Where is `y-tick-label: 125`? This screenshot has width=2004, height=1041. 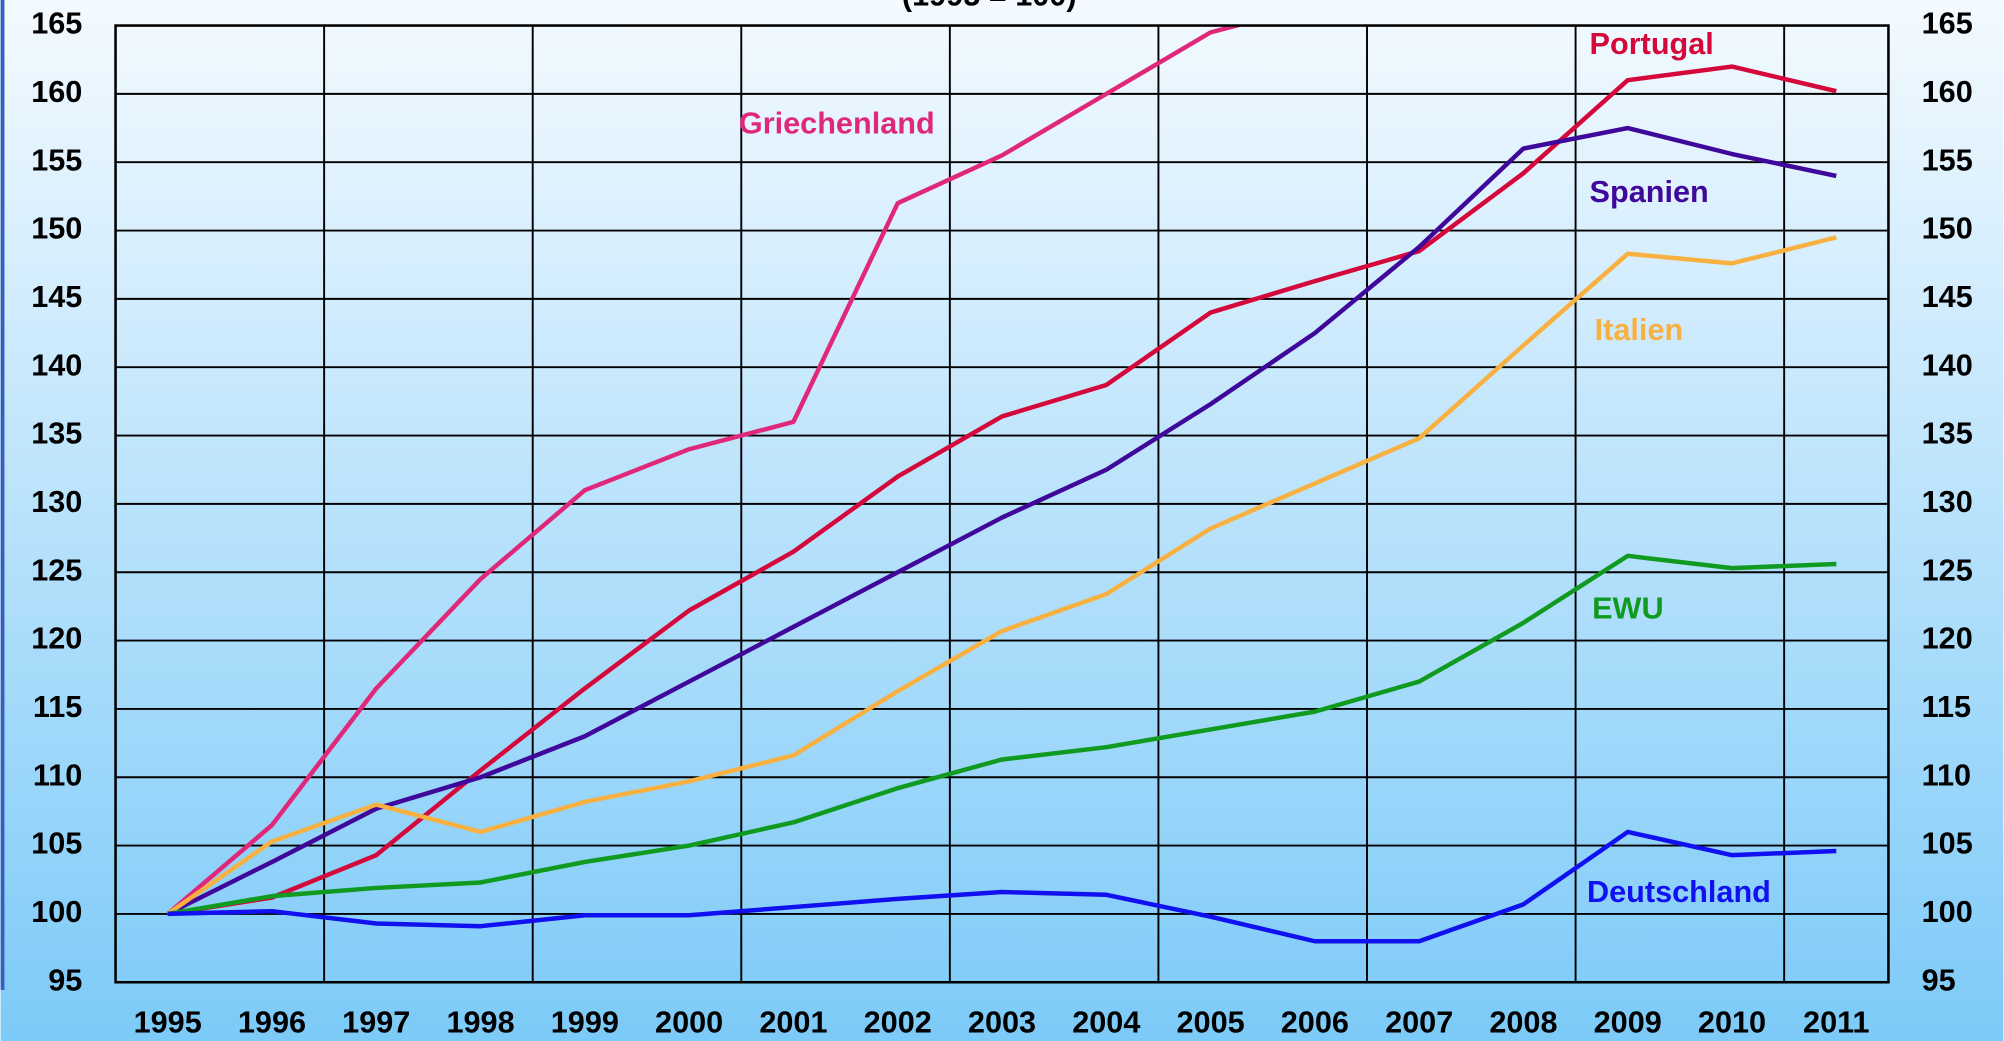 y-tick-label: 125 is located at coordinates (56, 570).